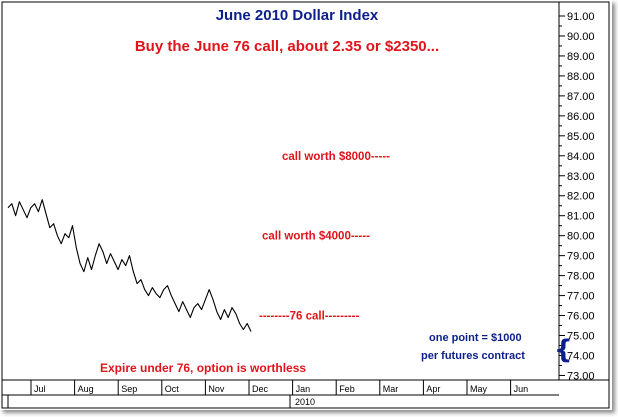 The height and width of the screenshot is (417, 618). I want to click on y-tick-label: 79.00, so click(581, 257).